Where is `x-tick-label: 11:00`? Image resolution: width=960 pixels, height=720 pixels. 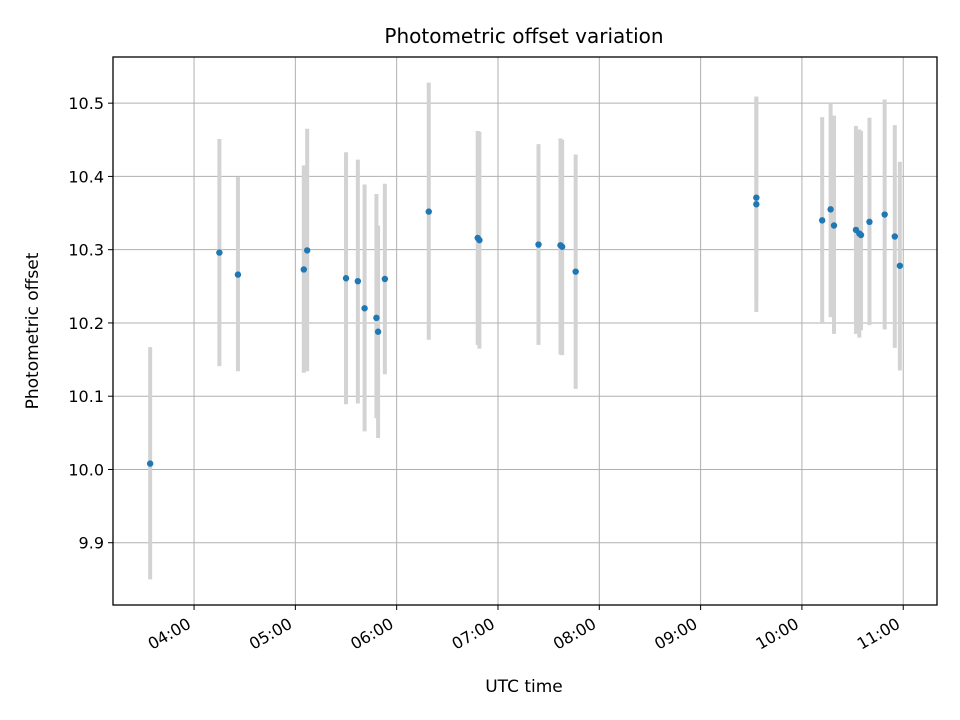 x-tick-label: 11:00 is located at coordinates (878, 634).